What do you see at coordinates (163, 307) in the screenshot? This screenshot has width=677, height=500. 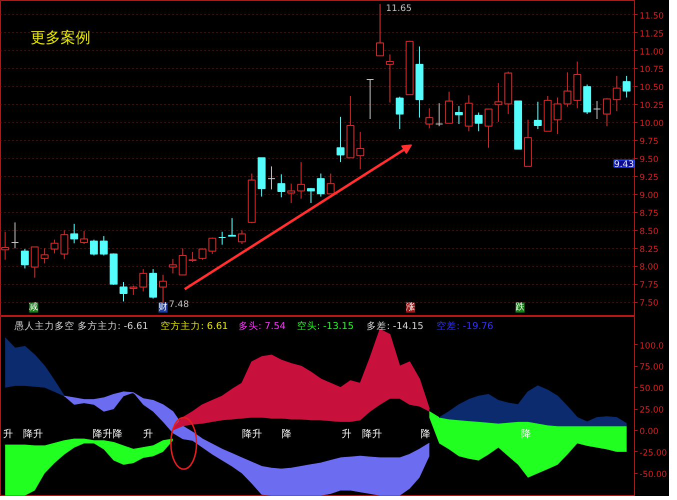 I see `annotation: 财` at bounding box center [163, 307].